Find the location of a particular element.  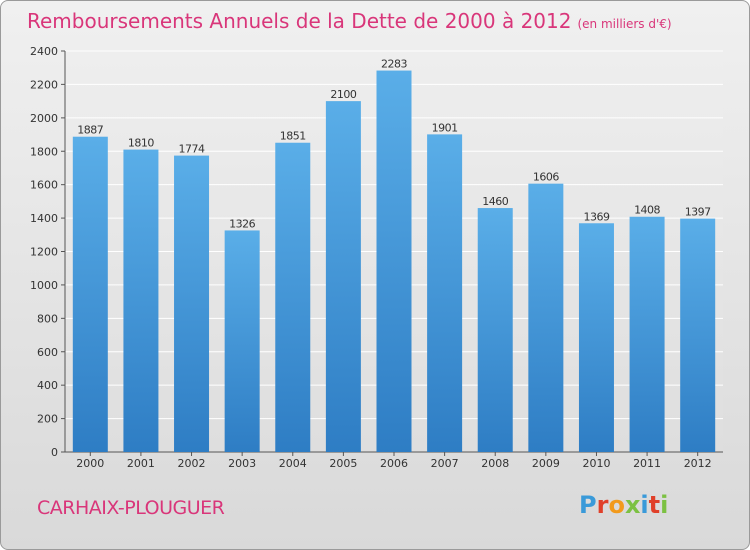

x-tick-label: 2005 is located at coordinates (343, 463).